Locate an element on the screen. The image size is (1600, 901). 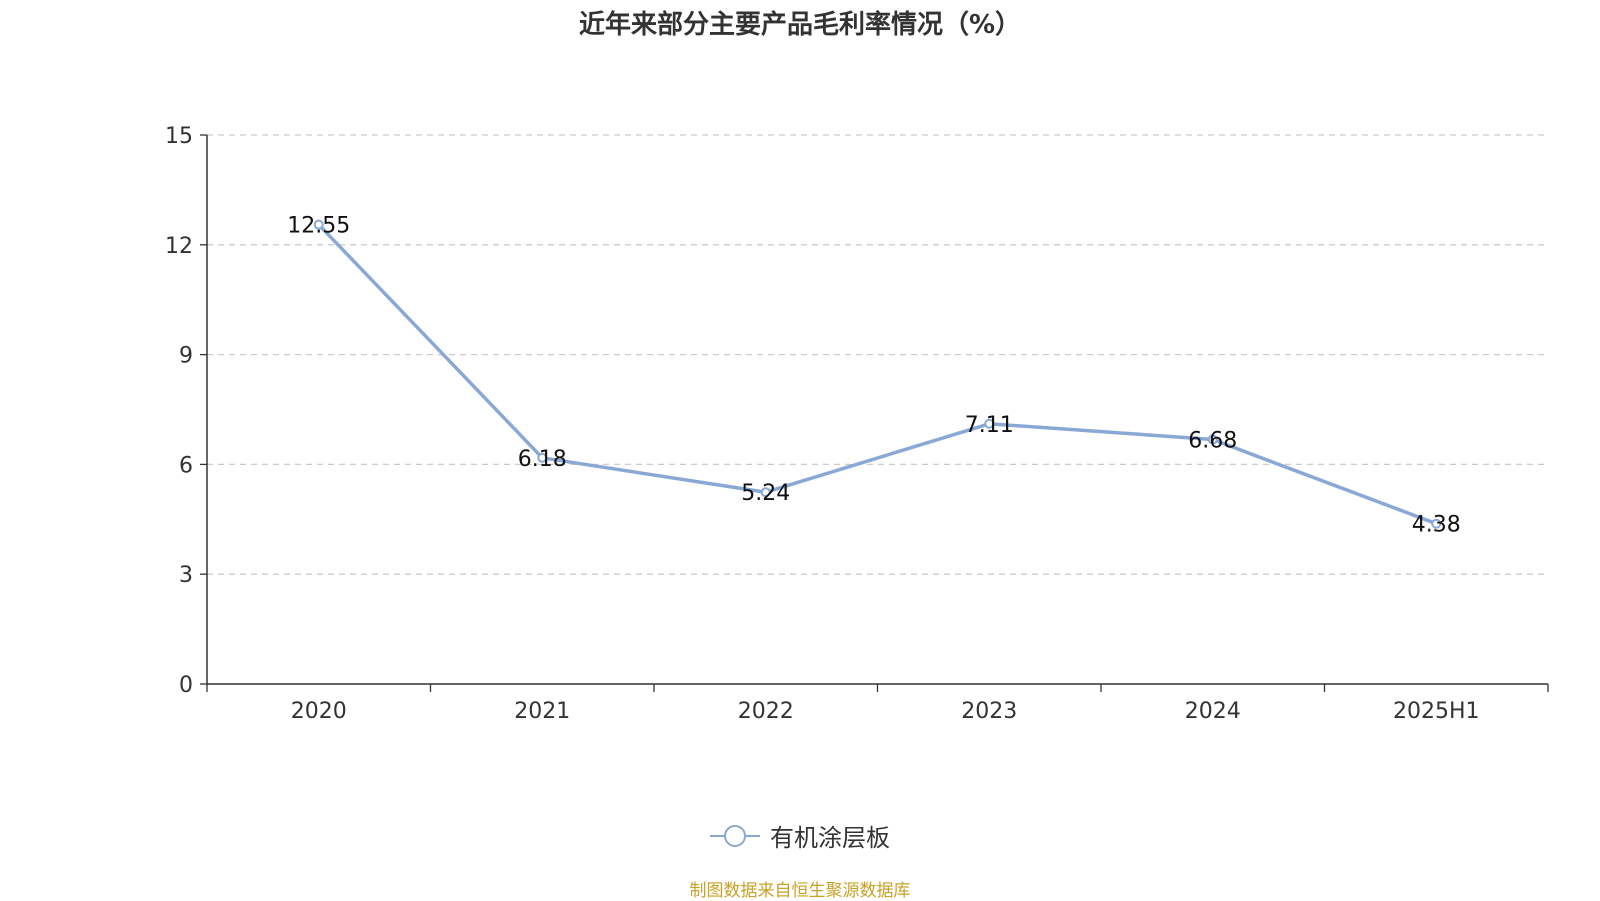
legend: 有机涂层板 is located at coordinates (800, 835).